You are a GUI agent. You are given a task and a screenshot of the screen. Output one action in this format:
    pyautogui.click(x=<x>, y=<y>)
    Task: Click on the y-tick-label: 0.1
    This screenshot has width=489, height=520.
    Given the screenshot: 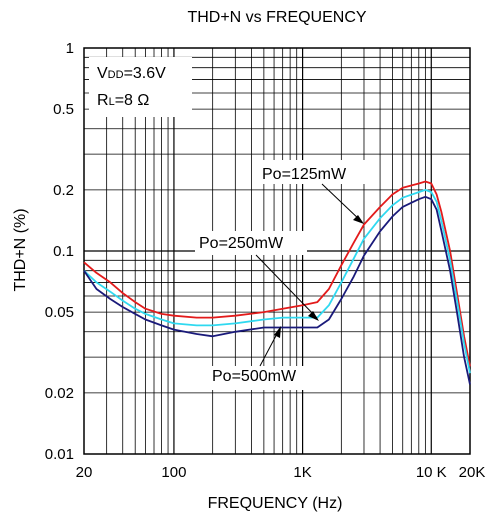 What is the action you would take?
    pyautogui.click(x=63, y=251)
    